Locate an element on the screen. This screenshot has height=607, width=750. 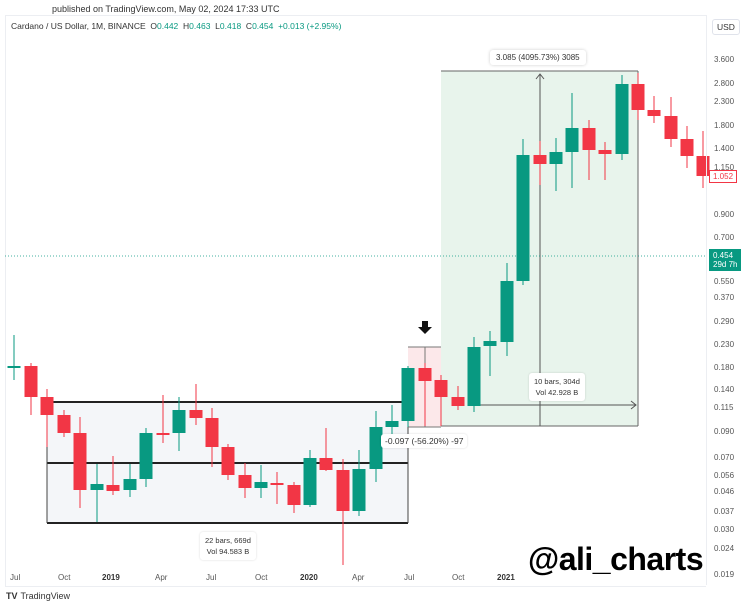
arrow-down-icon is located at coordinates (425, 327).